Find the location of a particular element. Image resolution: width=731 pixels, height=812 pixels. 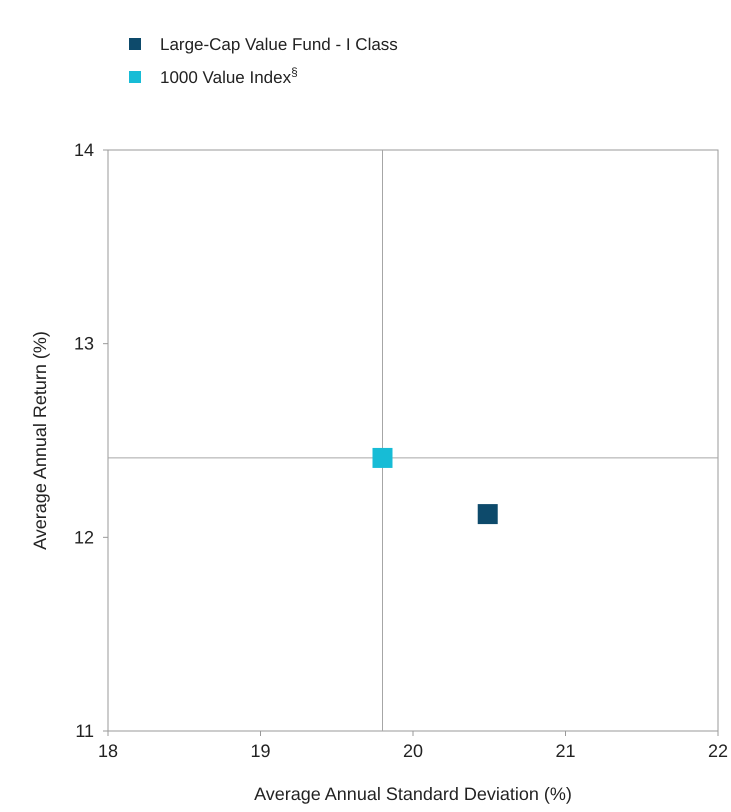

x-tick-label: 19 is located at coordinates (260, 751).